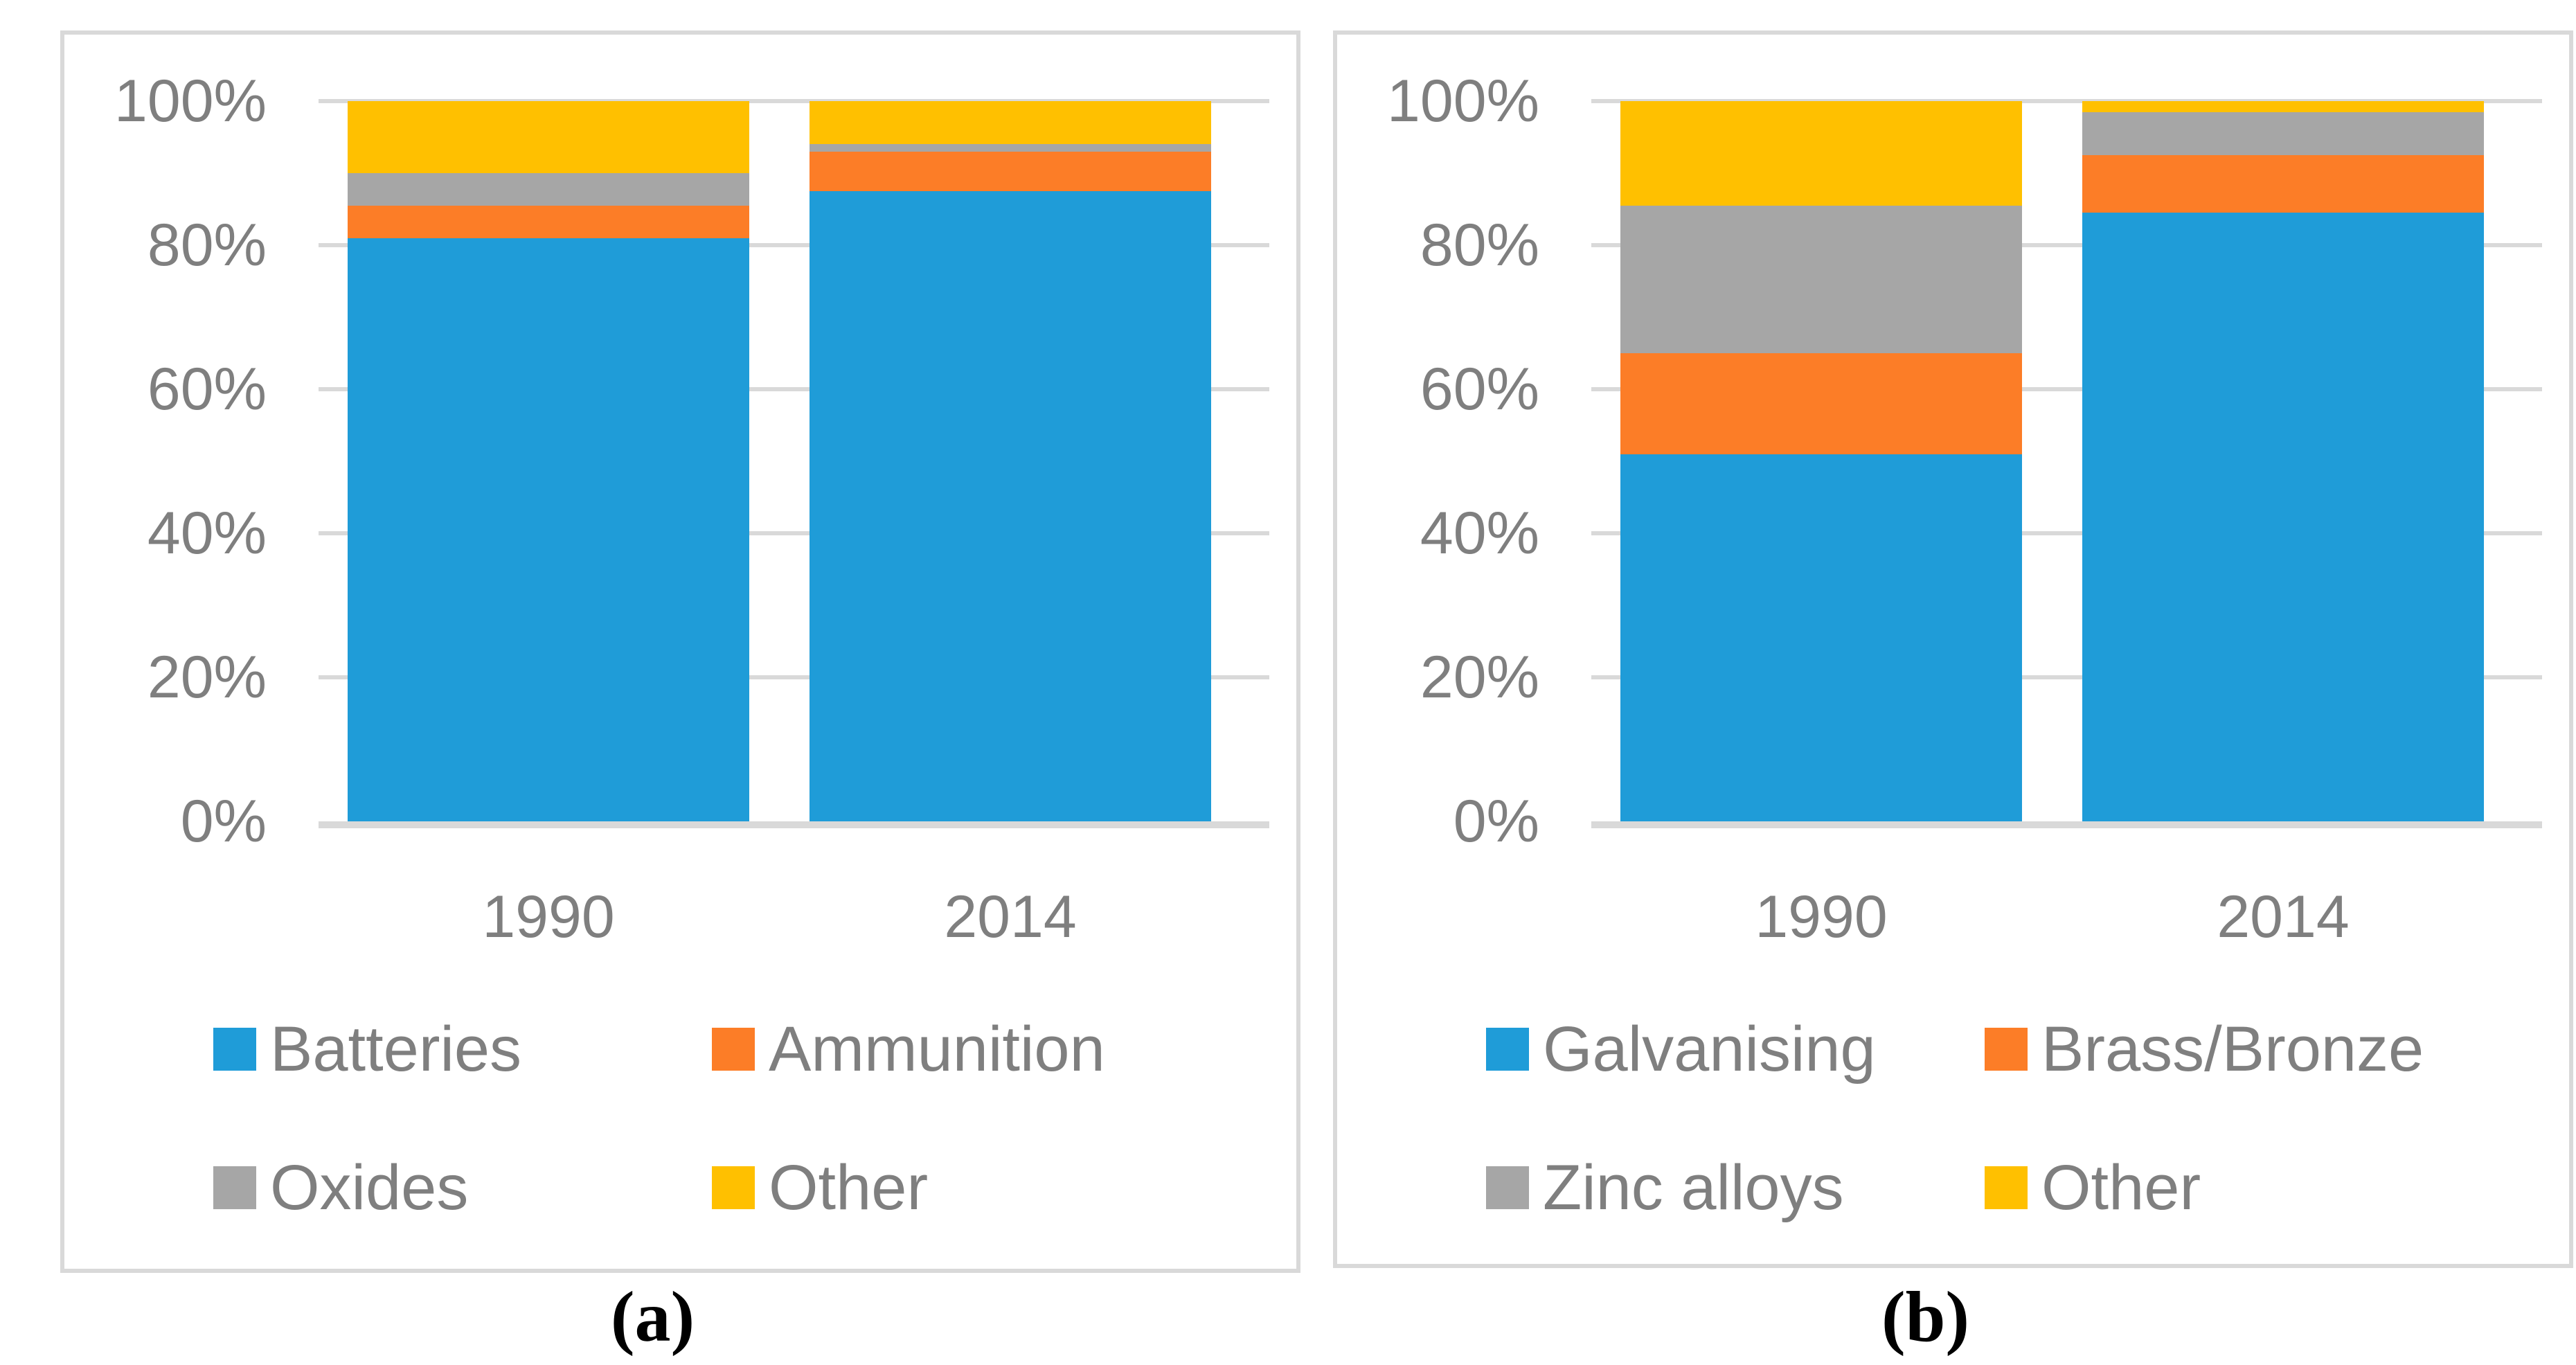  What do you see at coordinates (652, 1317) in the screenshot?
I see `caption-a: (a)` at bounding box center [652, 1317].